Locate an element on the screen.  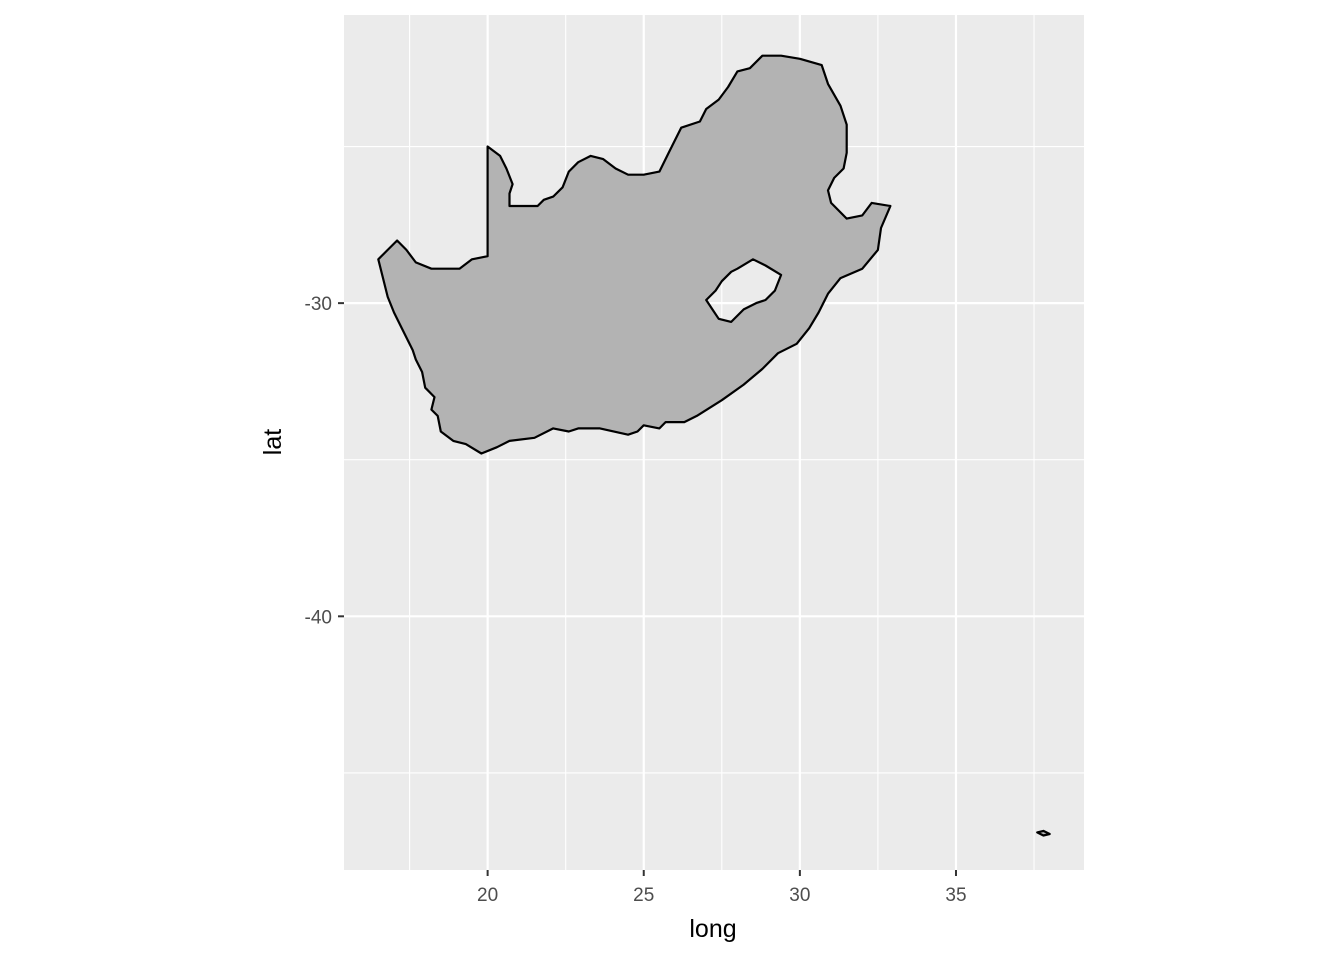
y-axis: -30 -40 is located at coordinates (324, 461).